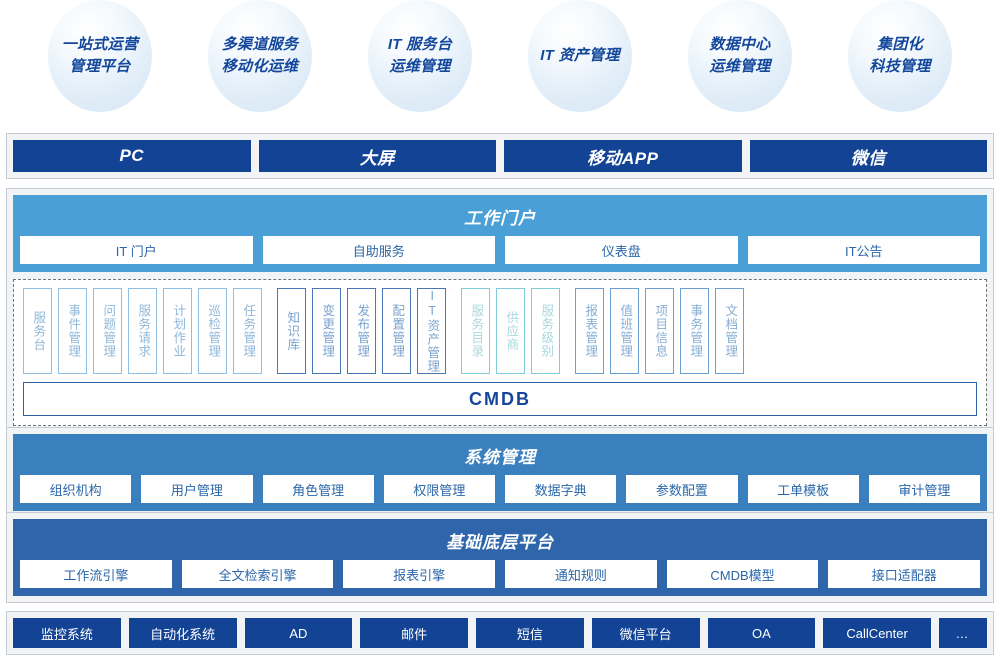 The image size is (1000, 667). I want to click on core-module-label: 服务请求, so click(143, 331).